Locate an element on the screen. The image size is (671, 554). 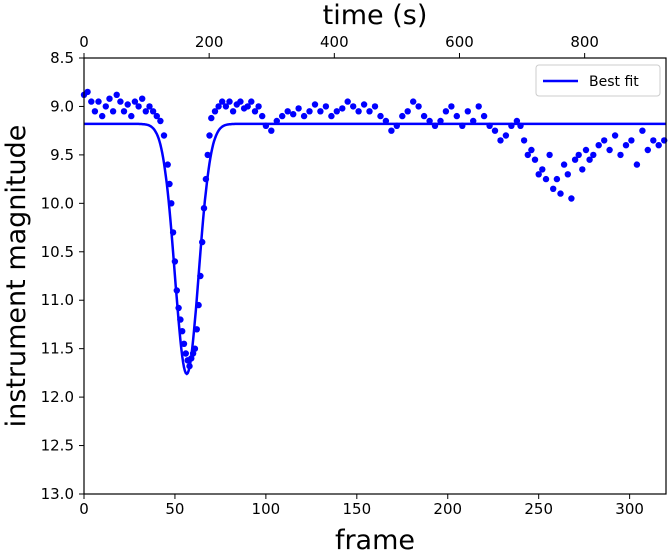
x-tick-label: 50 is located at coordinates (174, 509).